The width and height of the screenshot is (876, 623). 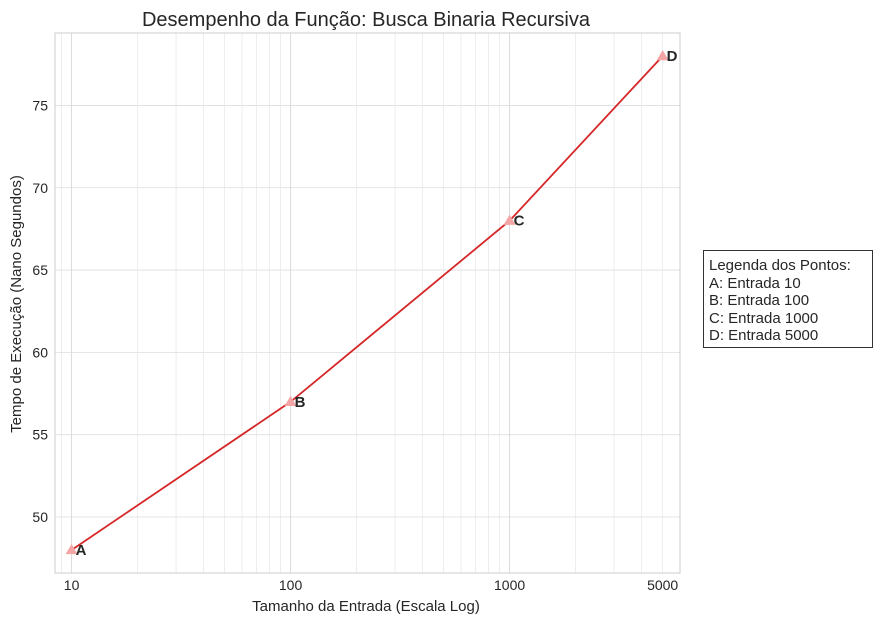 What do you see at coordinates (72, 585) in the screenshot?
I see `x-tick-label: 10` at bounding box center [72, 585].